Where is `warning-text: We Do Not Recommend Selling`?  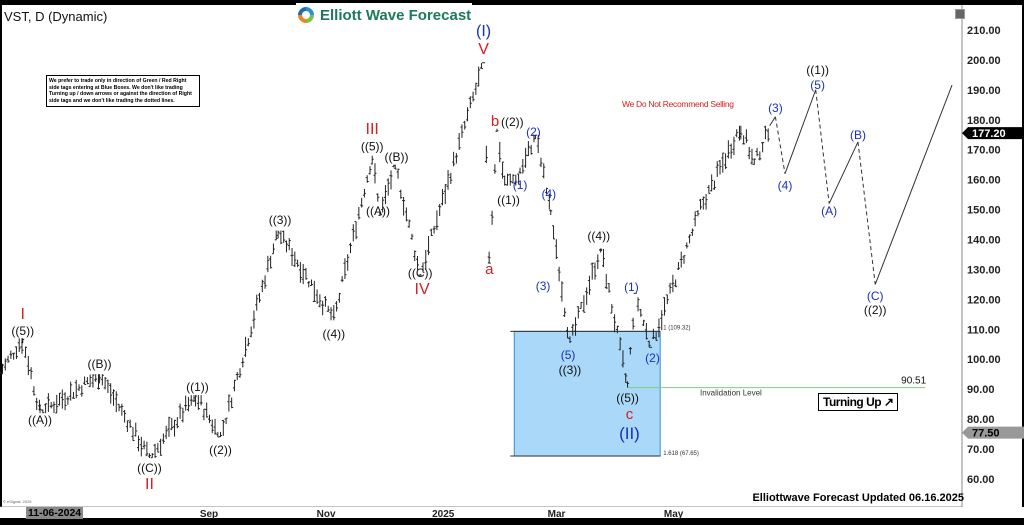 warning-text: We Do Not Recommend Selling is located at coordinates (678, 104).